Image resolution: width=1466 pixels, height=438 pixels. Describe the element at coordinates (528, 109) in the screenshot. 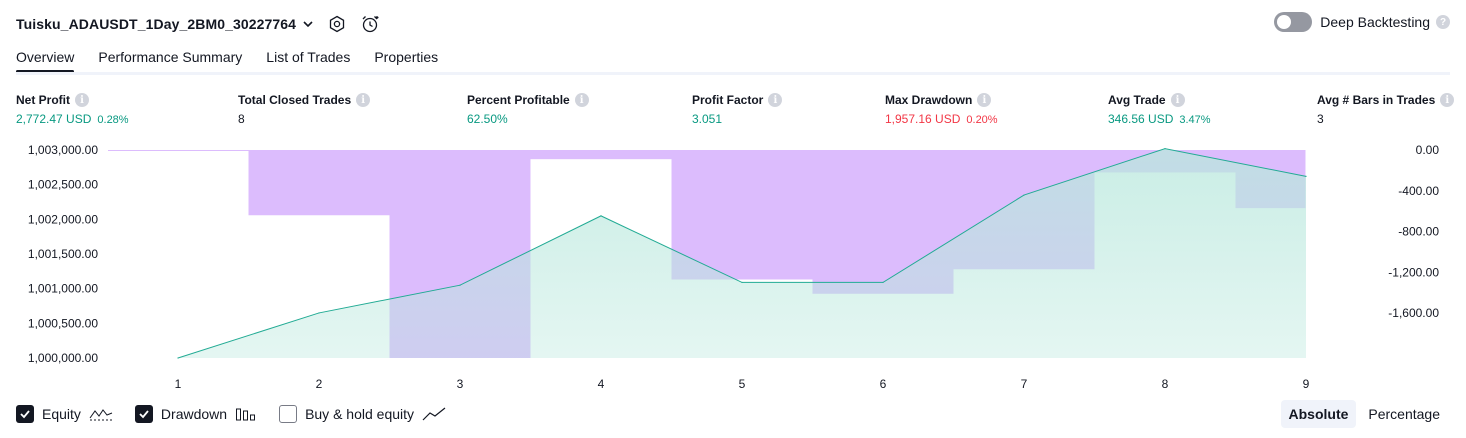

I see `metric-percent-profitable: Percent Profitable i 62.50%` at that location.